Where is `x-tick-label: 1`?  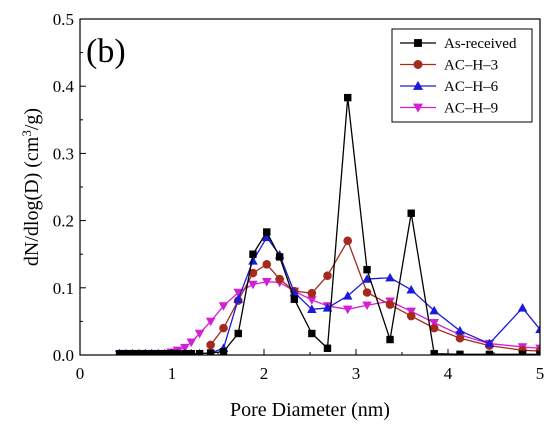
x-tick-label: 1 is located at coordinates (172, 373).